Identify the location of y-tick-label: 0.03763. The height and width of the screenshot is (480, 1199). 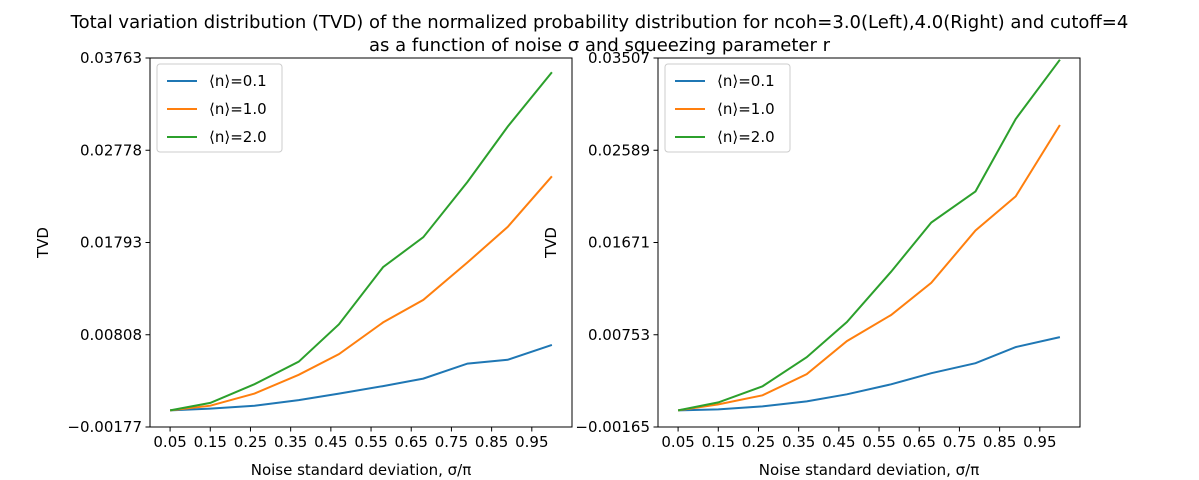
(111, 58).